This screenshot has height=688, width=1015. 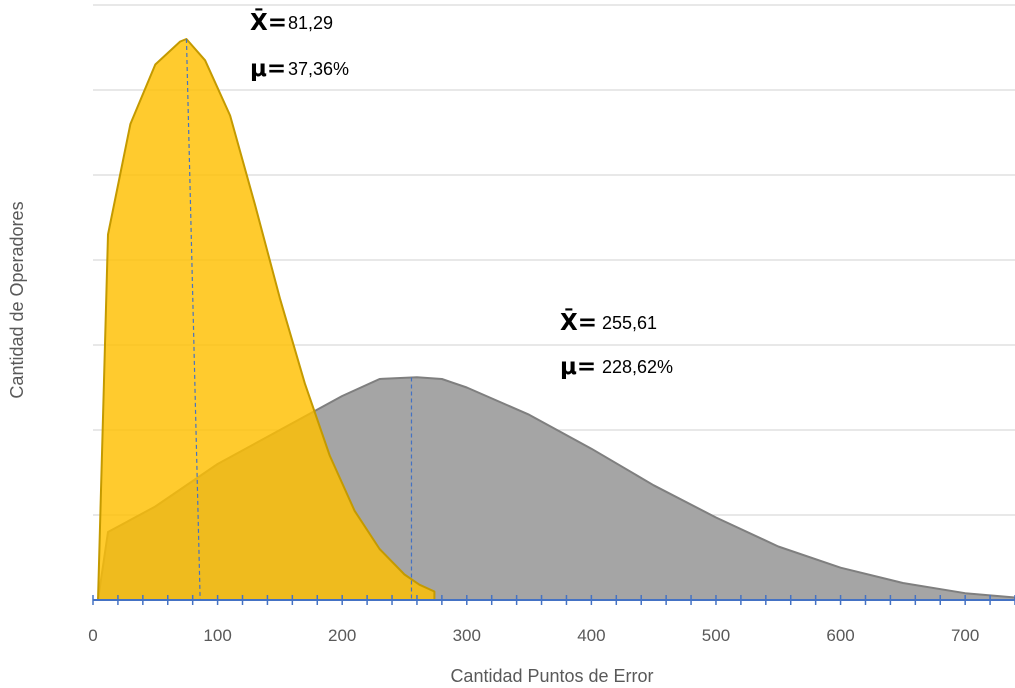 I want to click on annotation-mu-value-gray: 228,62%, so click(x=637, y=367).